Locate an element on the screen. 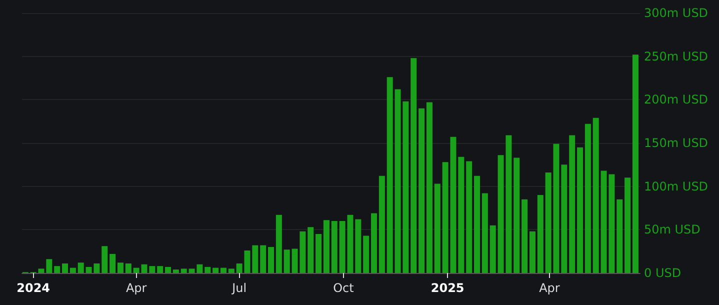 This screenshot has width=719, height=305. y-tick-label: 0 USD is located at coordinates (663, 273).